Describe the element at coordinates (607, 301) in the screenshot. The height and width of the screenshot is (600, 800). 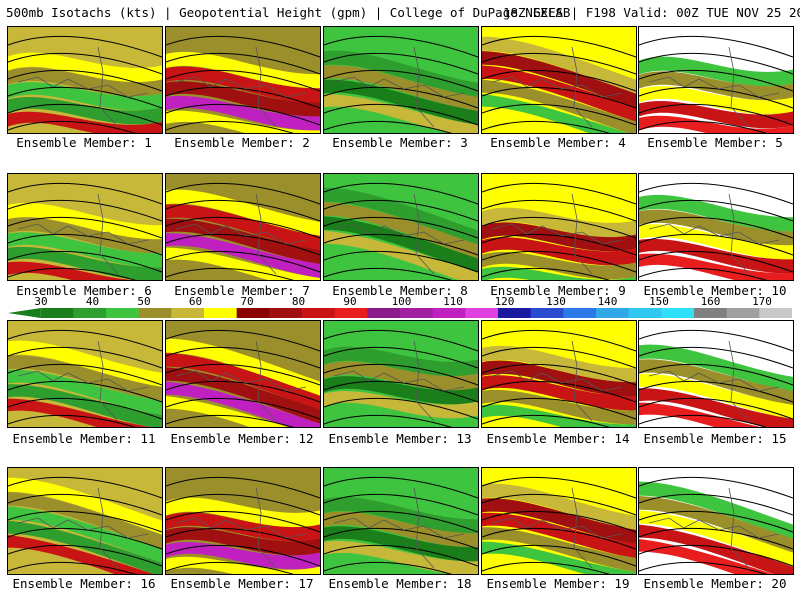
I see `colorbar-tick-label: 140` at that location.